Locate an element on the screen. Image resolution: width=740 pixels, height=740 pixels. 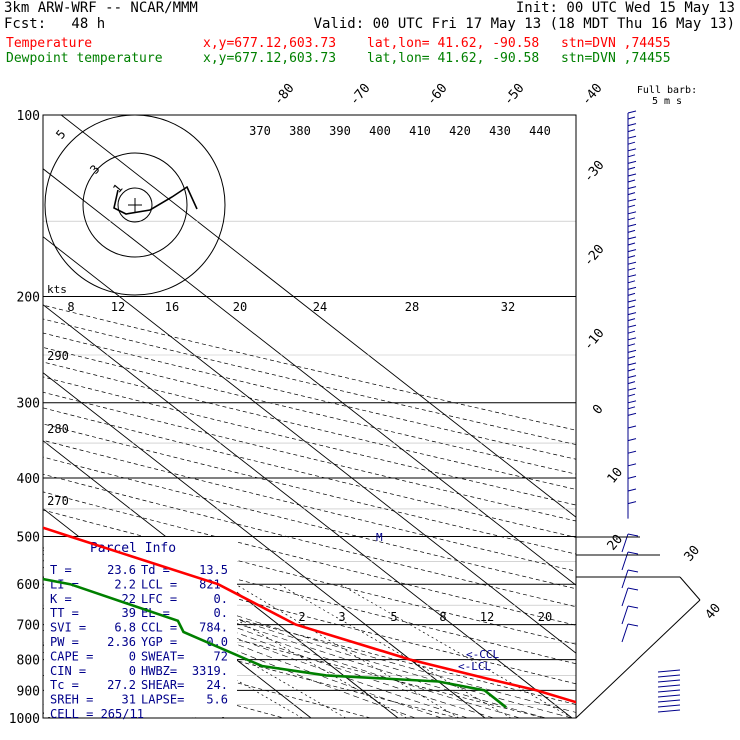
parcel-row-value: 13.5 is located at coordinates (213, 570).